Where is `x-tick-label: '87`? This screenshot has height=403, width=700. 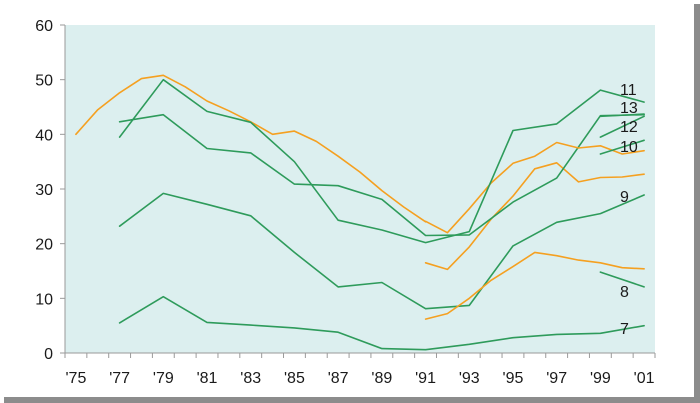
x-tick-label: '87 is located at coordinates (338, 378).